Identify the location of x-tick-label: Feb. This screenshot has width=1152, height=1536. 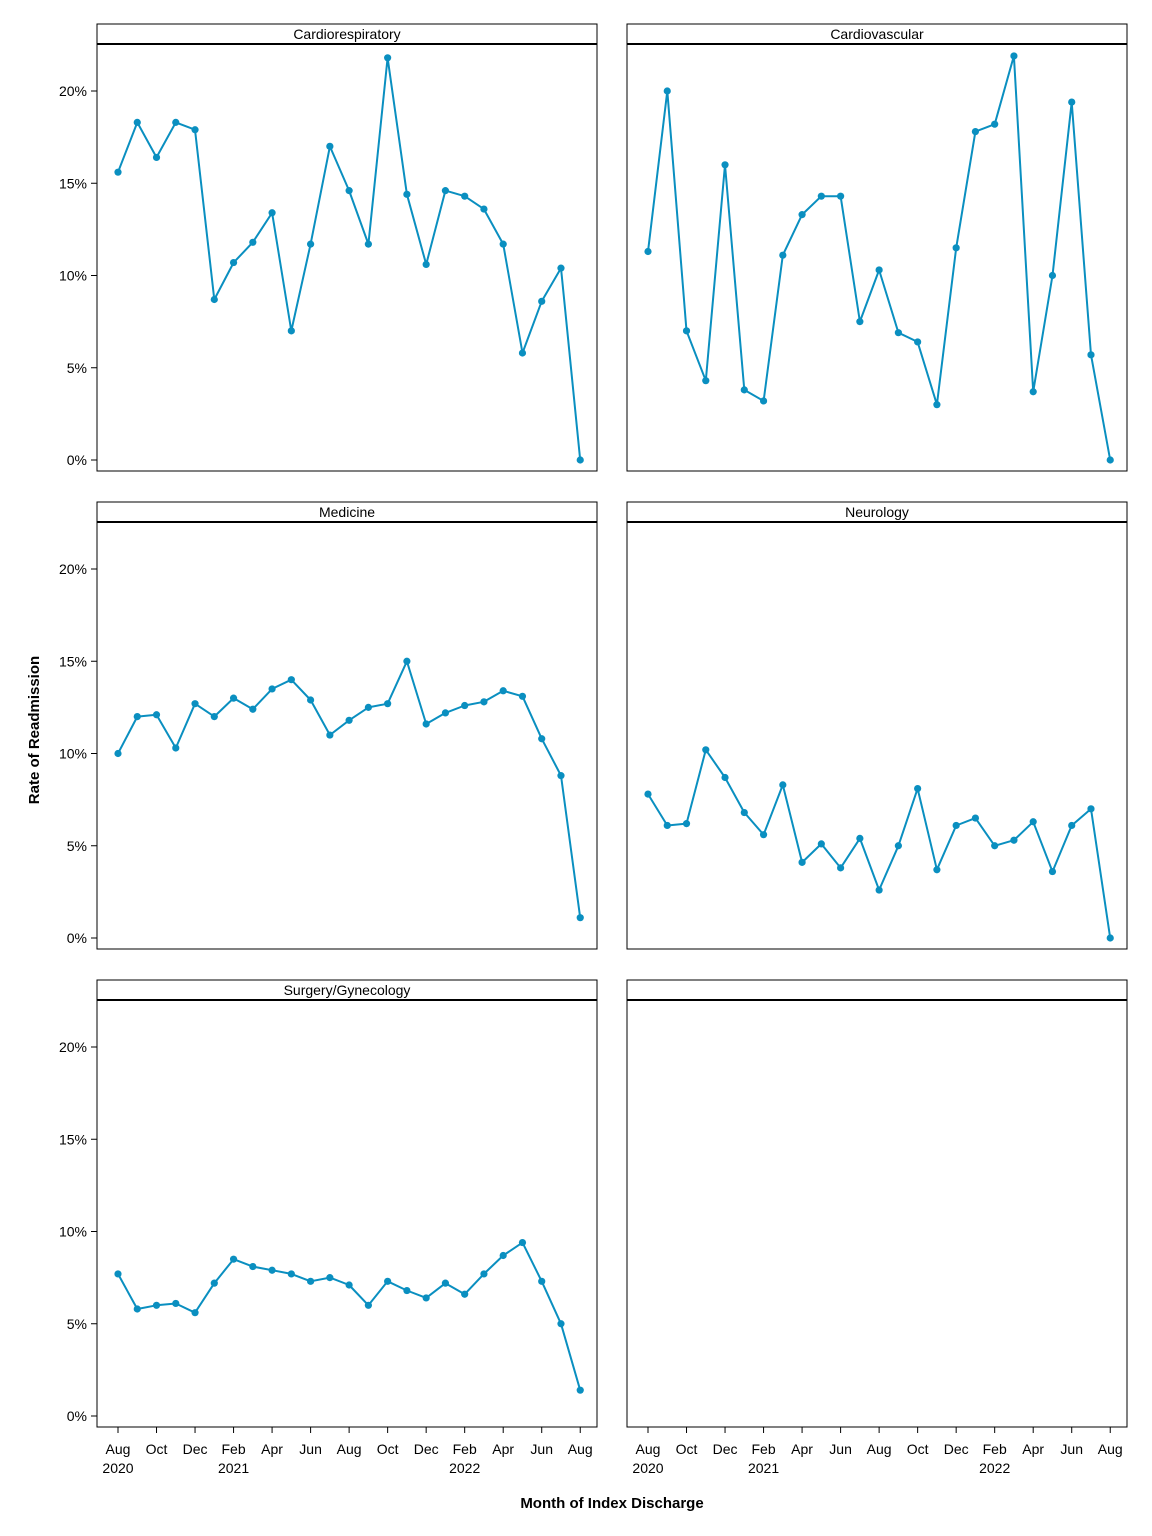
(995, 1449).